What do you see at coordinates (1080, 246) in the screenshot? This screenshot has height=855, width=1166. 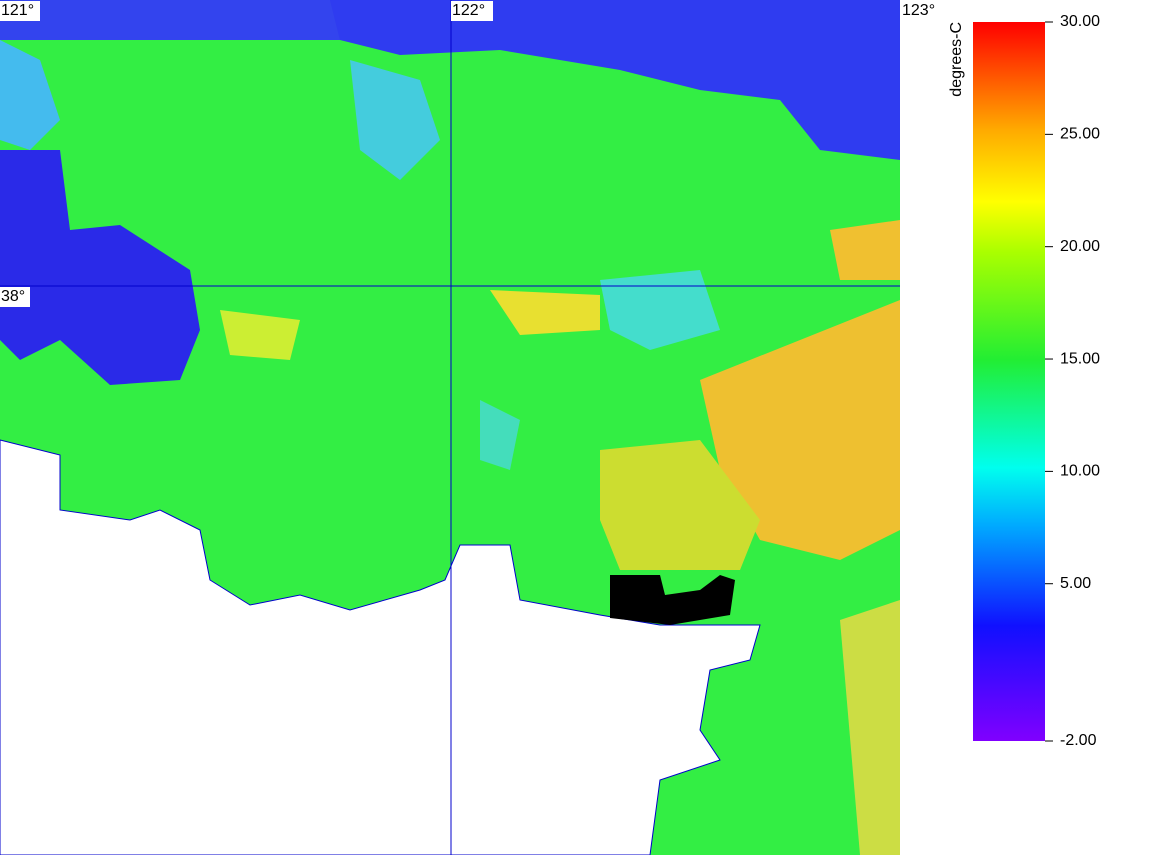 I see `colorbar-tick-label: 20.00` at bounding box center [1080, 246].